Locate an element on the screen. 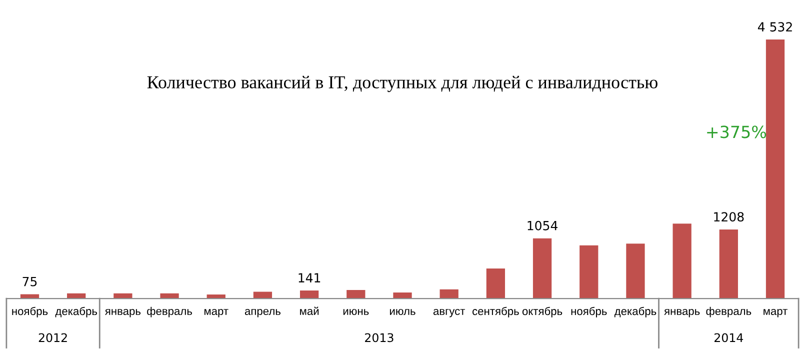  x-tick-label: июнь is located at coordinates (356, 312).